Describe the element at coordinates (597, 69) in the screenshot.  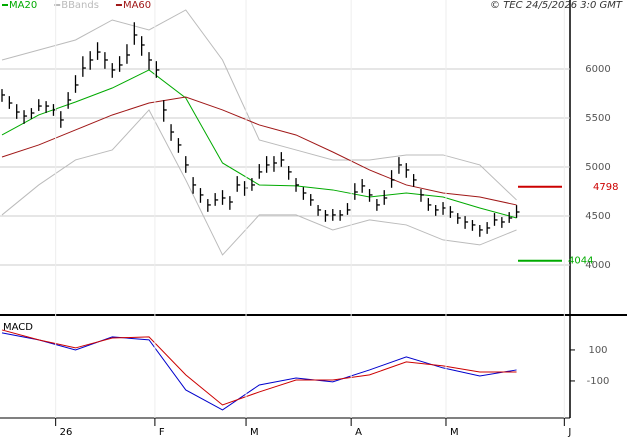
I see `y-tick-label: 6000` at that location.